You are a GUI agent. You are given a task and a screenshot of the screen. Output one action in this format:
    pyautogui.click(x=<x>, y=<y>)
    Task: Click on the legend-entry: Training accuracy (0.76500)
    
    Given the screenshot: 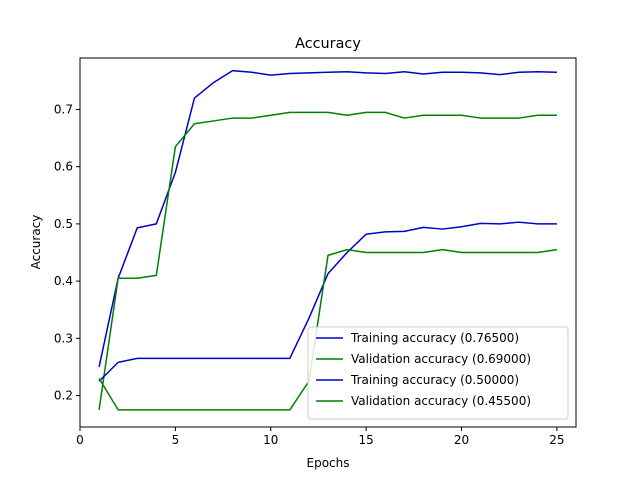 What is the action you would take?
    pyautogui.click(x=434, y=338)
    